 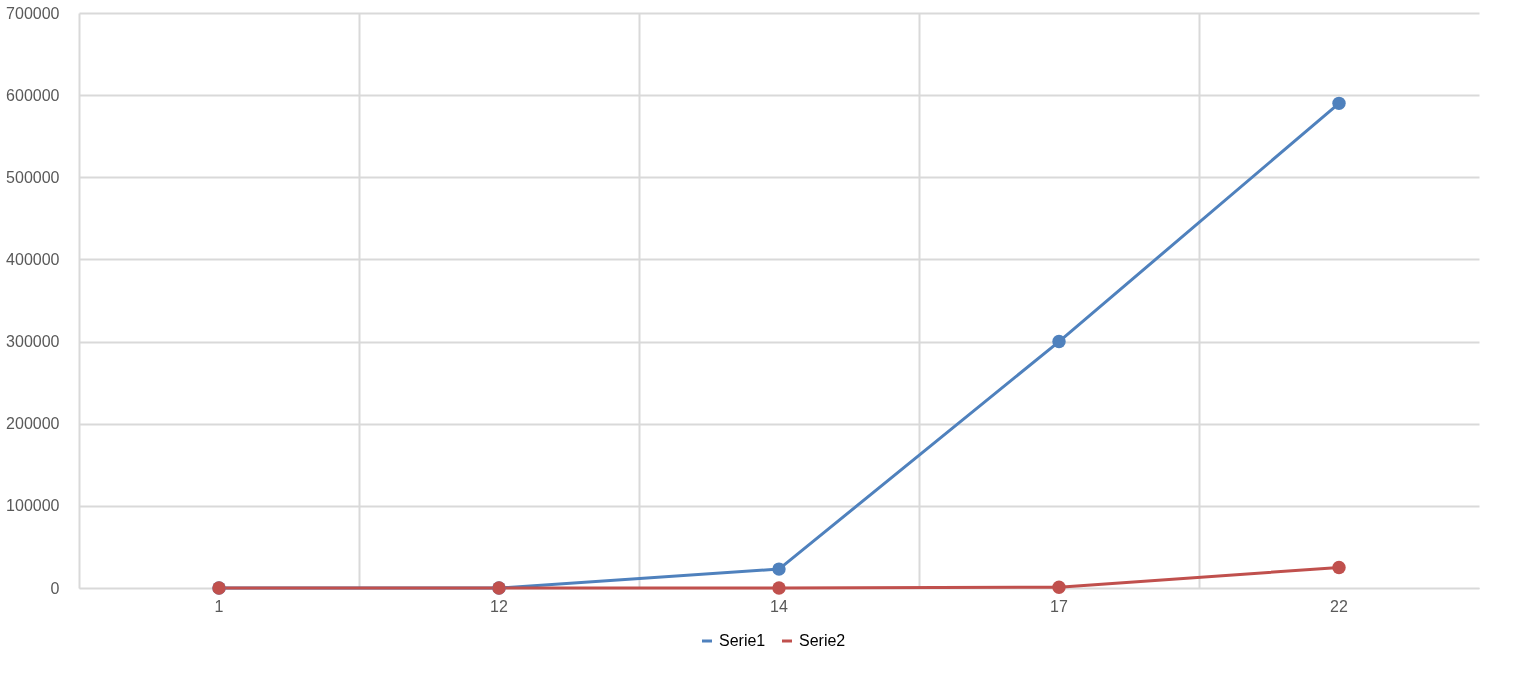 I want to click on x-tick-label: 1, so click(x=219, y=606).